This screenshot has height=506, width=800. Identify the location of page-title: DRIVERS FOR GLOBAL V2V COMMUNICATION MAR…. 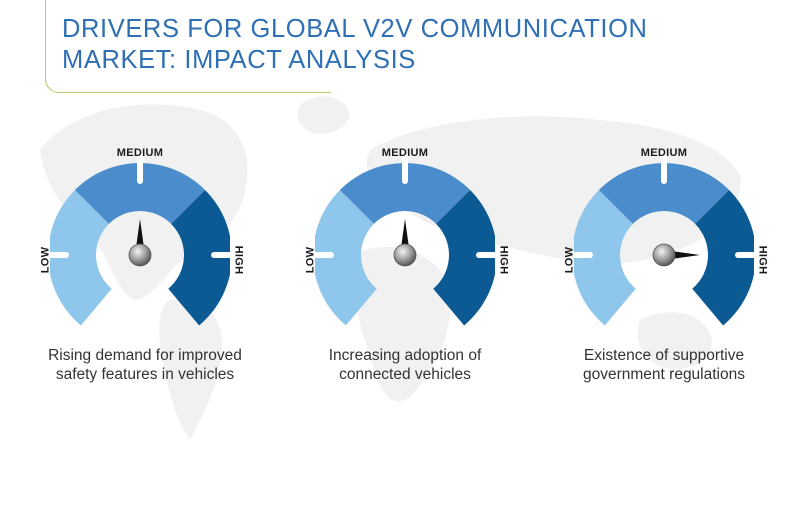
(422, 45).